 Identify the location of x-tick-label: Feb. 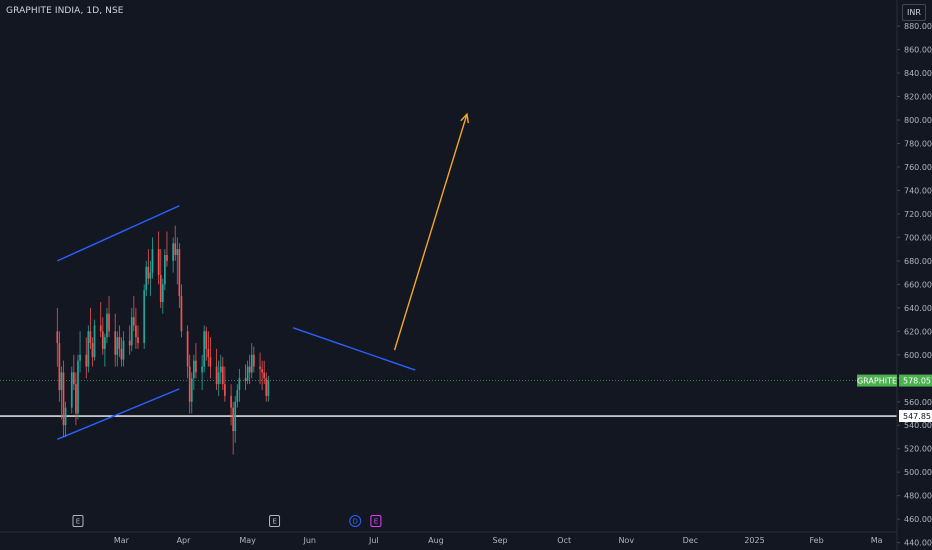
(817, 540).